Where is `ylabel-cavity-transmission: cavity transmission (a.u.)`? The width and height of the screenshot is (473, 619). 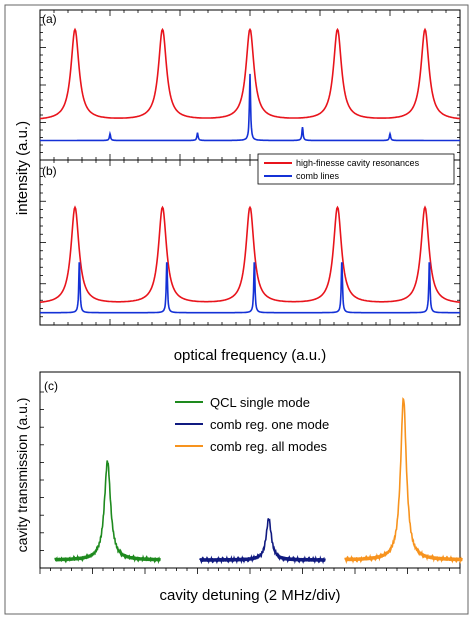 ylabel-cavity-transmission: cavity transmission (a.u.) is located at coordinates (22, 475).